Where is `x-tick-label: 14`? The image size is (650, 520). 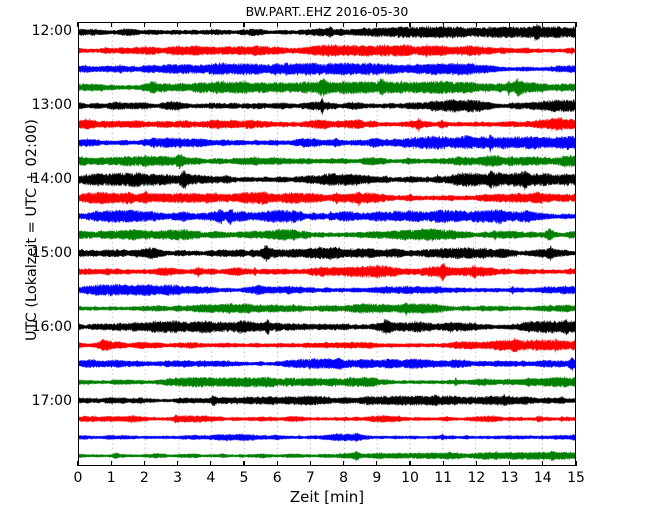
x-tick-label: 14 is located at coordinates (542, 478).